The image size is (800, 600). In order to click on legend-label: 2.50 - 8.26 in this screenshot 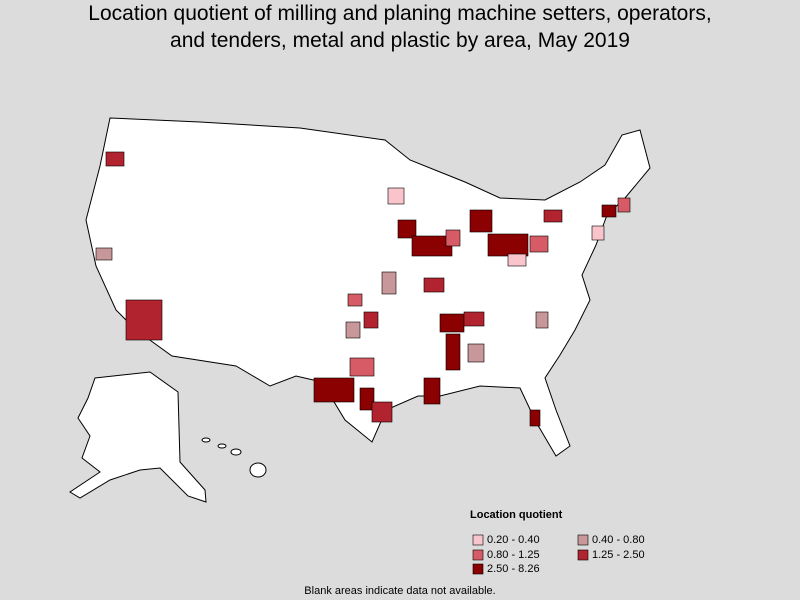, I will do `click(513, 569)`.